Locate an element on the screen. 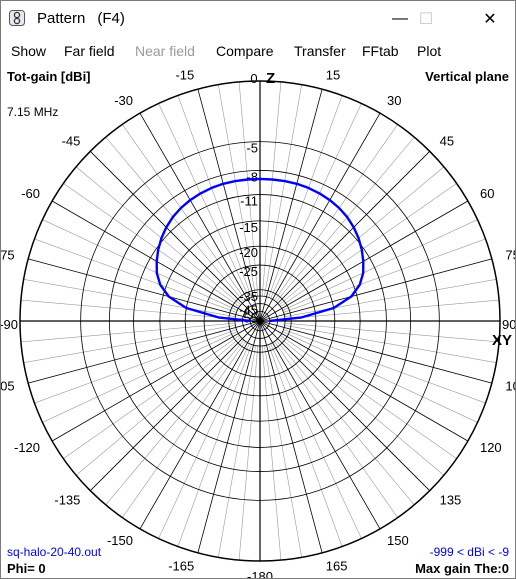 The width and height of the screenshot is (516, 579). angle-label: 90 is located at coordinates (508, 324).